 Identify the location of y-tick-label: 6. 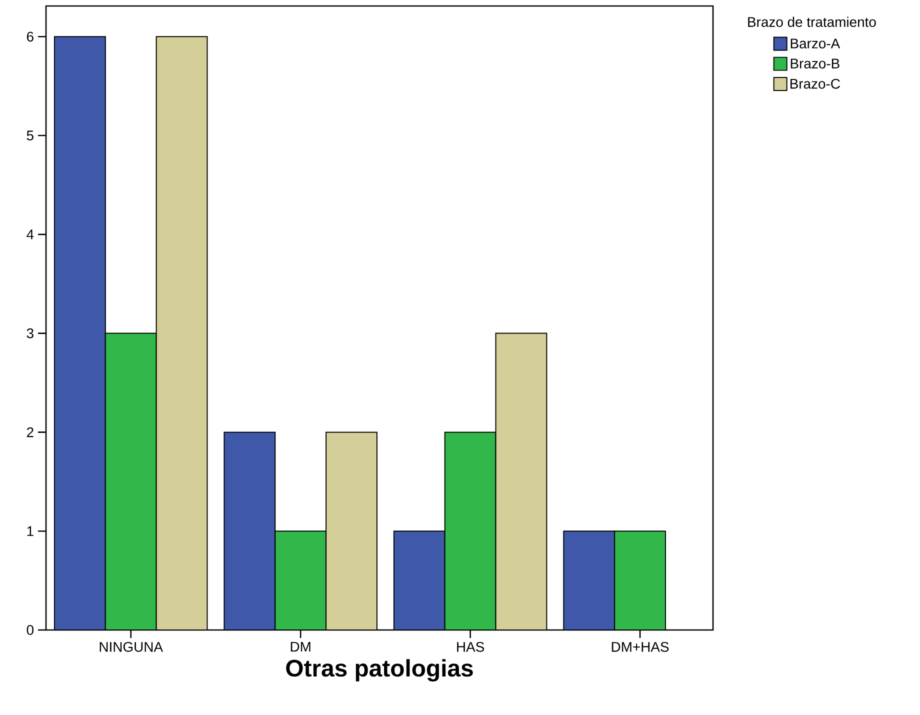
(30, 37).